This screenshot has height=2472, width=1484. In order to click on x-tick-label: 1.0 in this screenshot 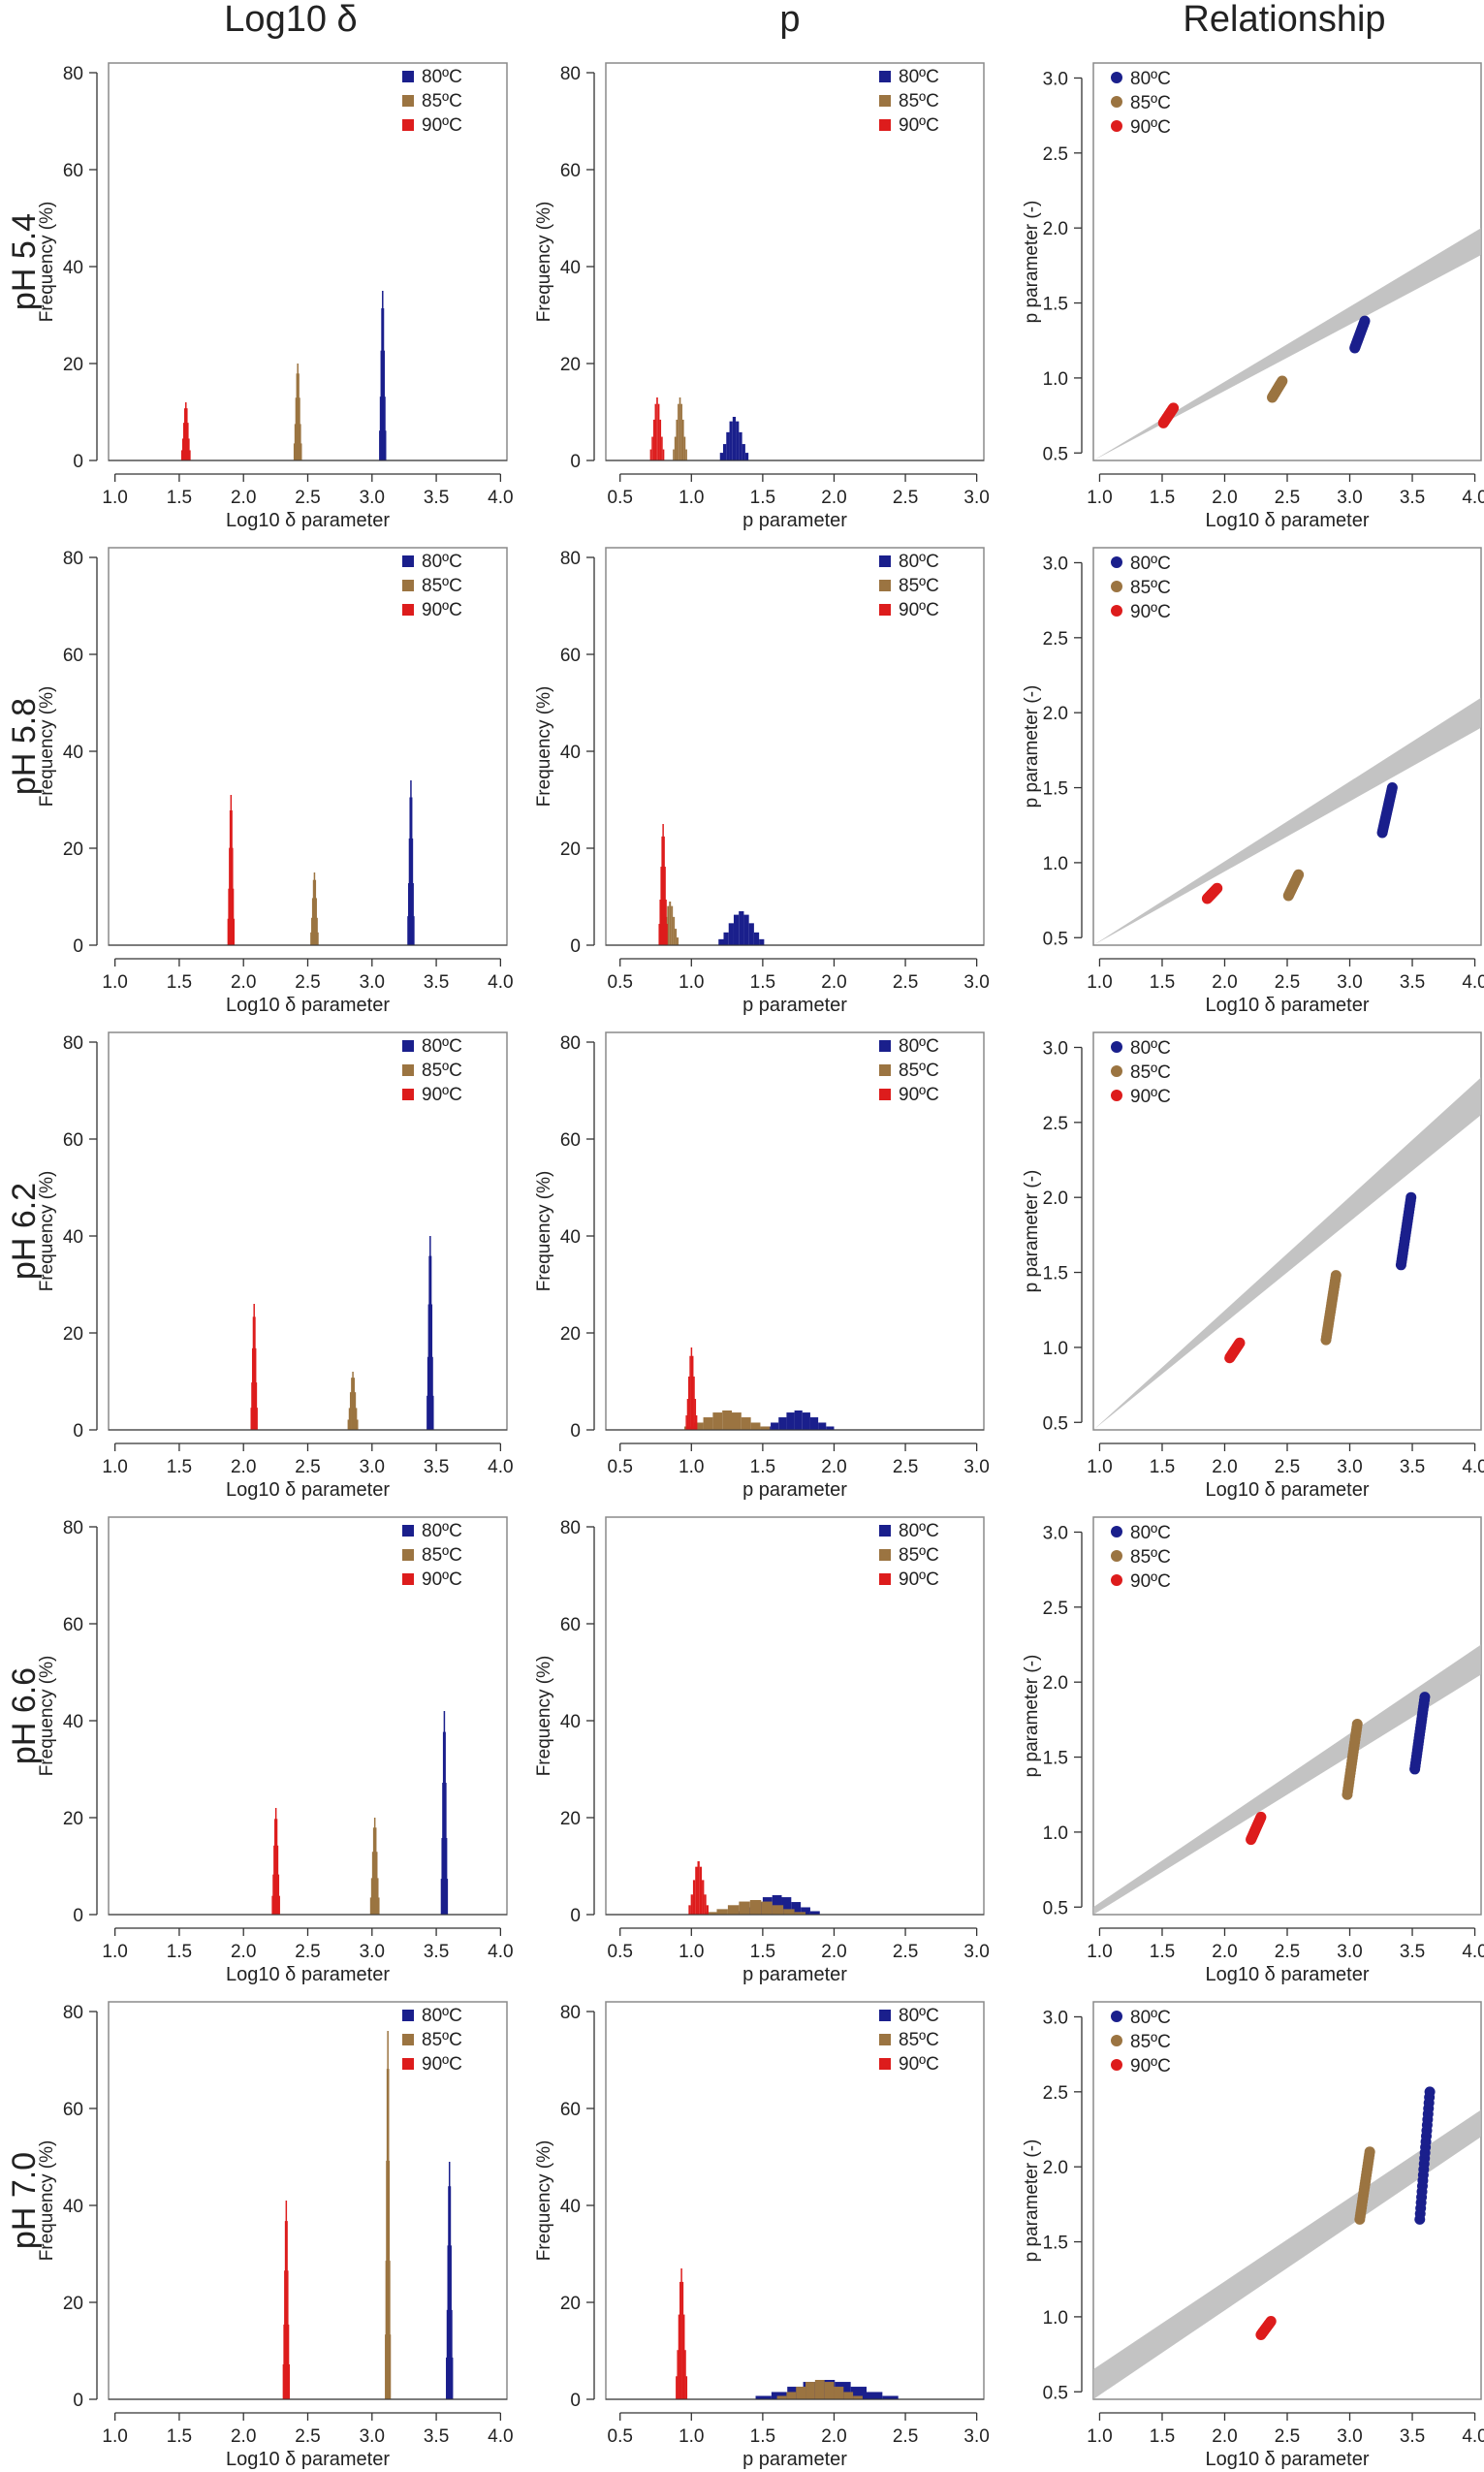, I will do `click(691, 2436)`.